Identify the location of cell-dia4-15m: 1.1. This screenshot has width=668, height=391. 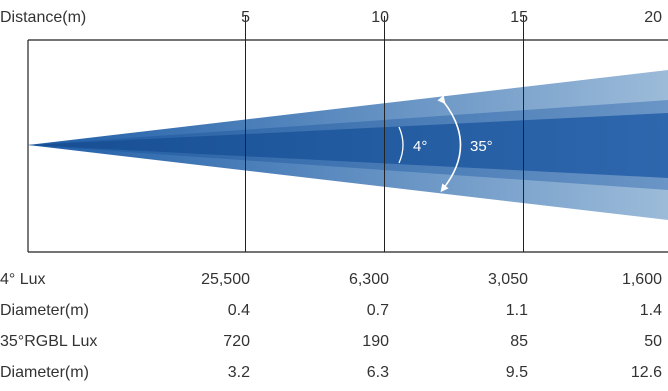
(516, 310).